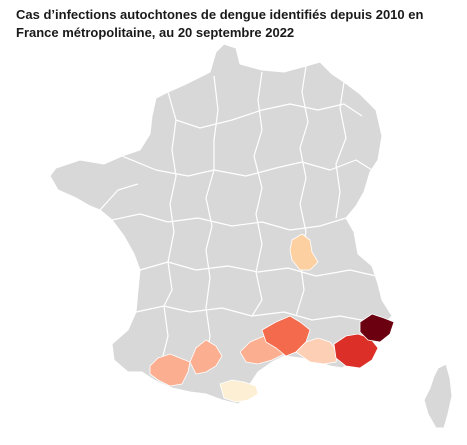 The width and height of the screenshot is (467, 445). Describe the element at coordinates (206, 357) in the screenshot. I see `region-haute-garonne` at that location.